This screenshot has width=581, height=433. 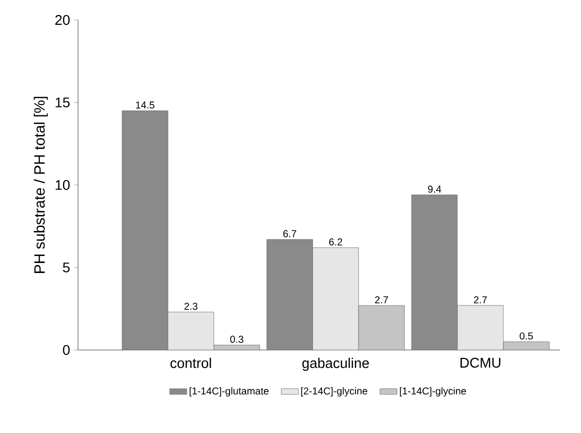 What do you see at coordinates (63, 103) in the screenshot?
I see `y-tick-label: 15` at bounding box center [63, 103].